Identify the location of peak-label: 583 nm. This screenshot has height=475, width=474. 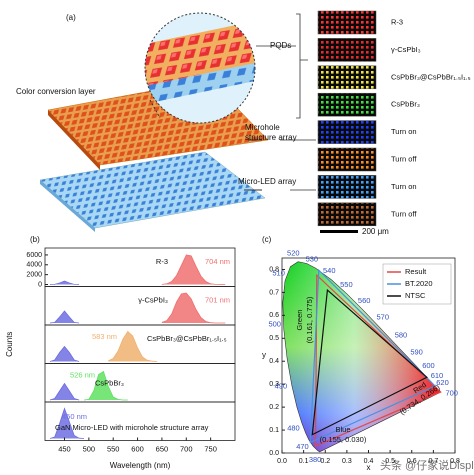
(104, 336).